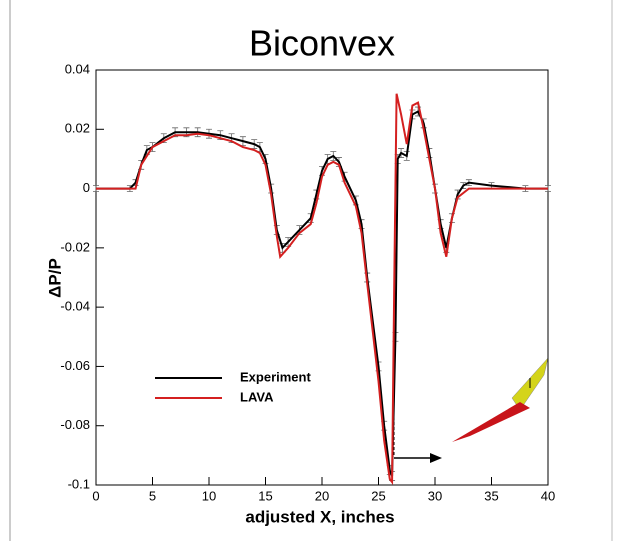  What do you see at coordinates (75, 306) in the screenshot?
I see `y-tick-label: -0.04` at bounding box center [75, 306].